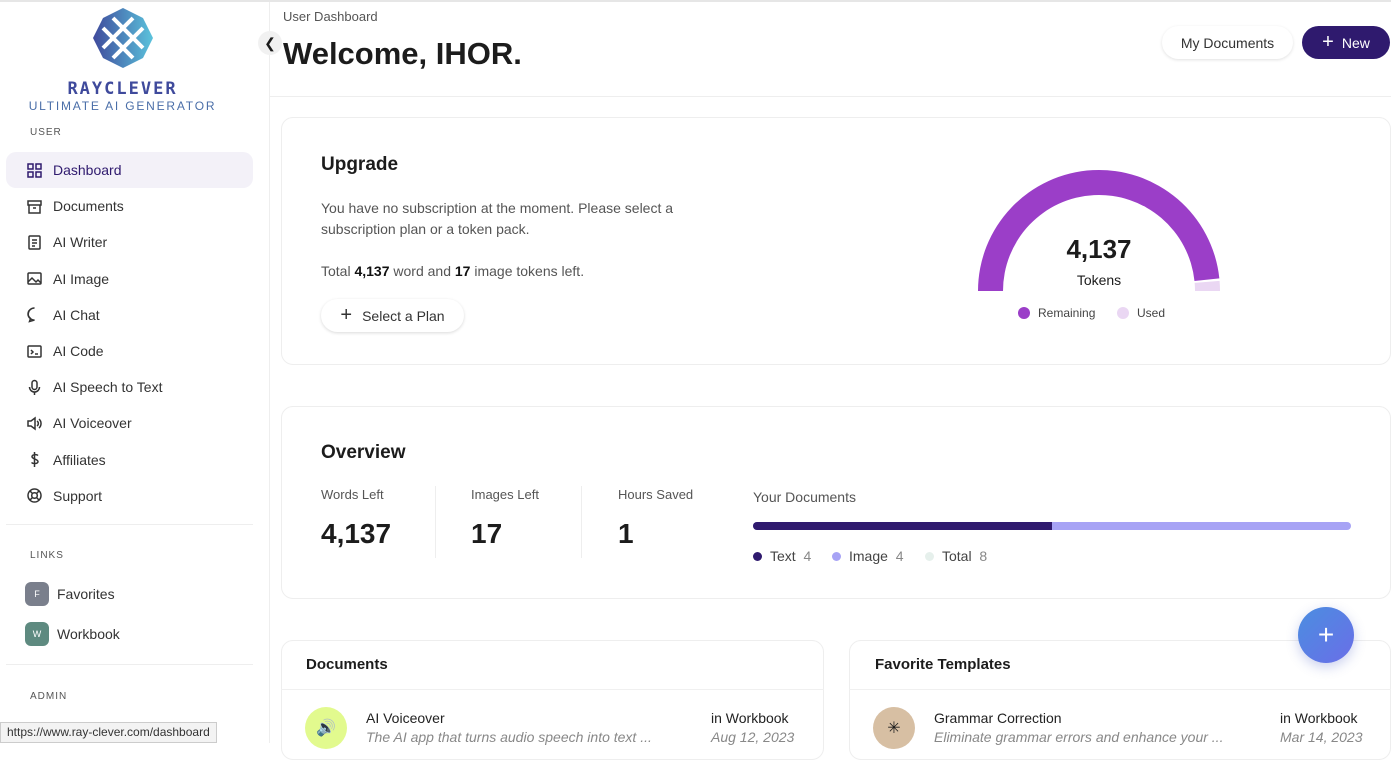  Describe the element at coordinates (79, 459) in the screenshot. I see `sidebar-item-label: Affiliates` at that location.